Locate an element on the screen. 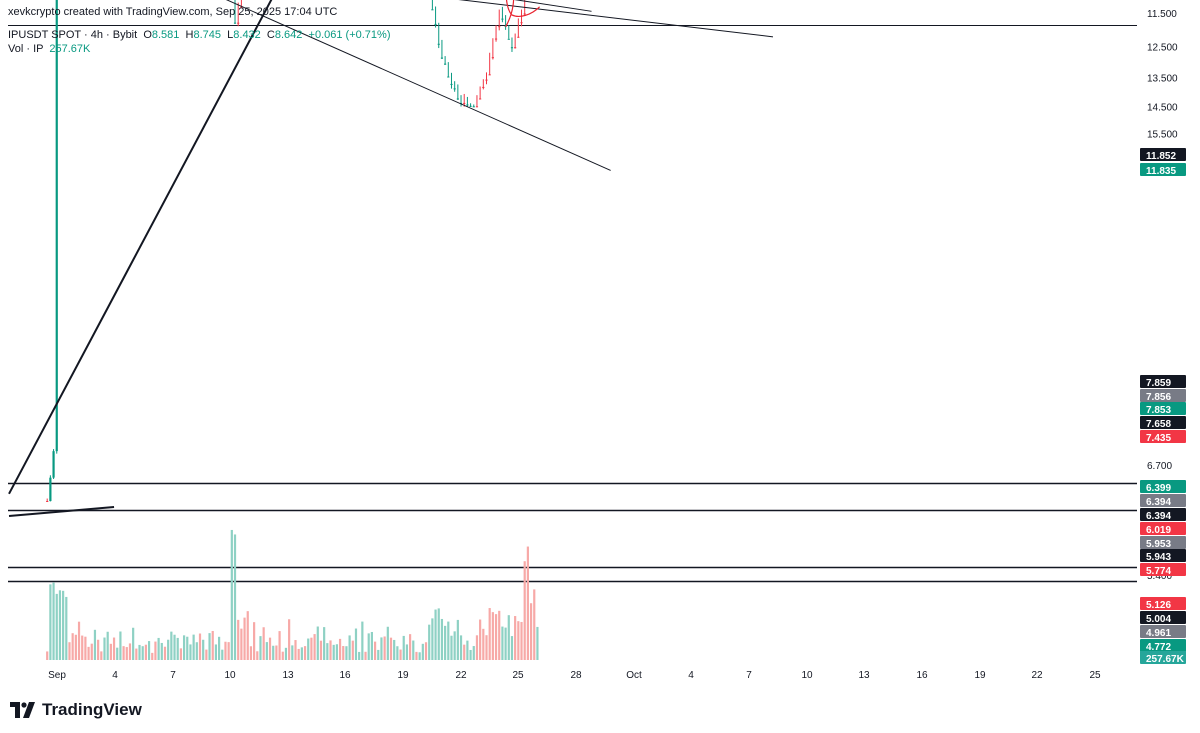  price-tag-text: 5.774 is located at coordinates (1158, 571).